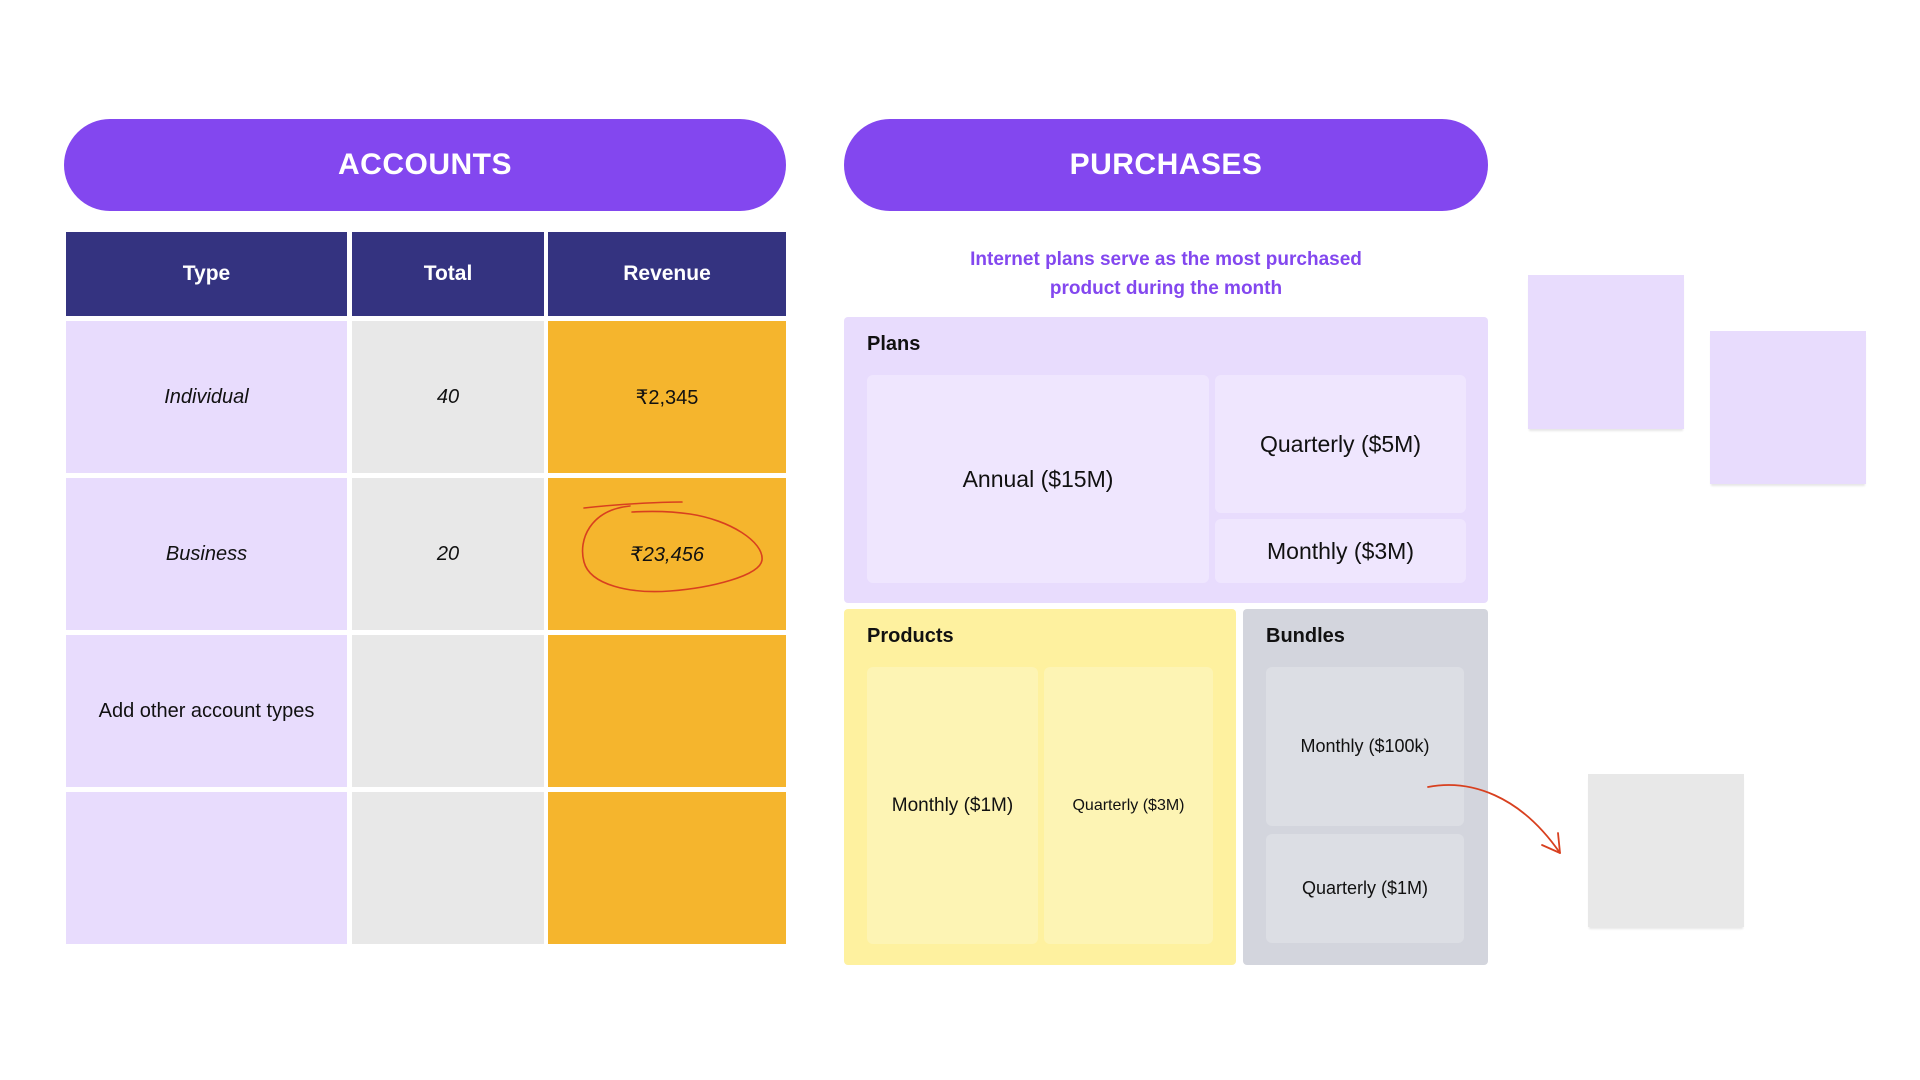 The image size is (1920, 1080). What do you see at coordinates (1495, 815) in the screenshot?
I see `annotation-arrow` at bounding box center [1495, 815].